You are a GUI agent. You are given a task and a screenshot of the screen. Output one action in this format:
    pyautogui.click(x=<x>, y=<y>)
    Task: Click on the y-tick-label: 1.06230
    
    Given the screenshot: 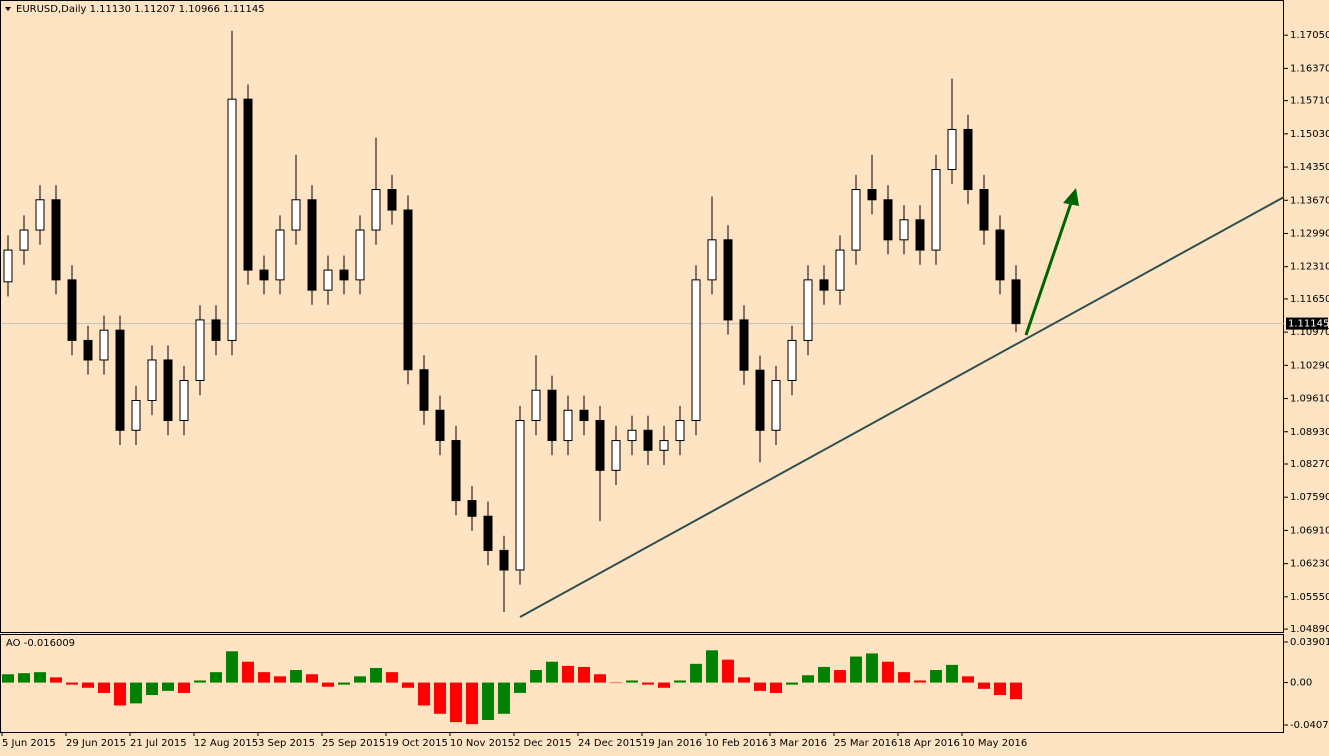 What is the action you would take?
    pyautogui.click(x=1309, y=564)
    